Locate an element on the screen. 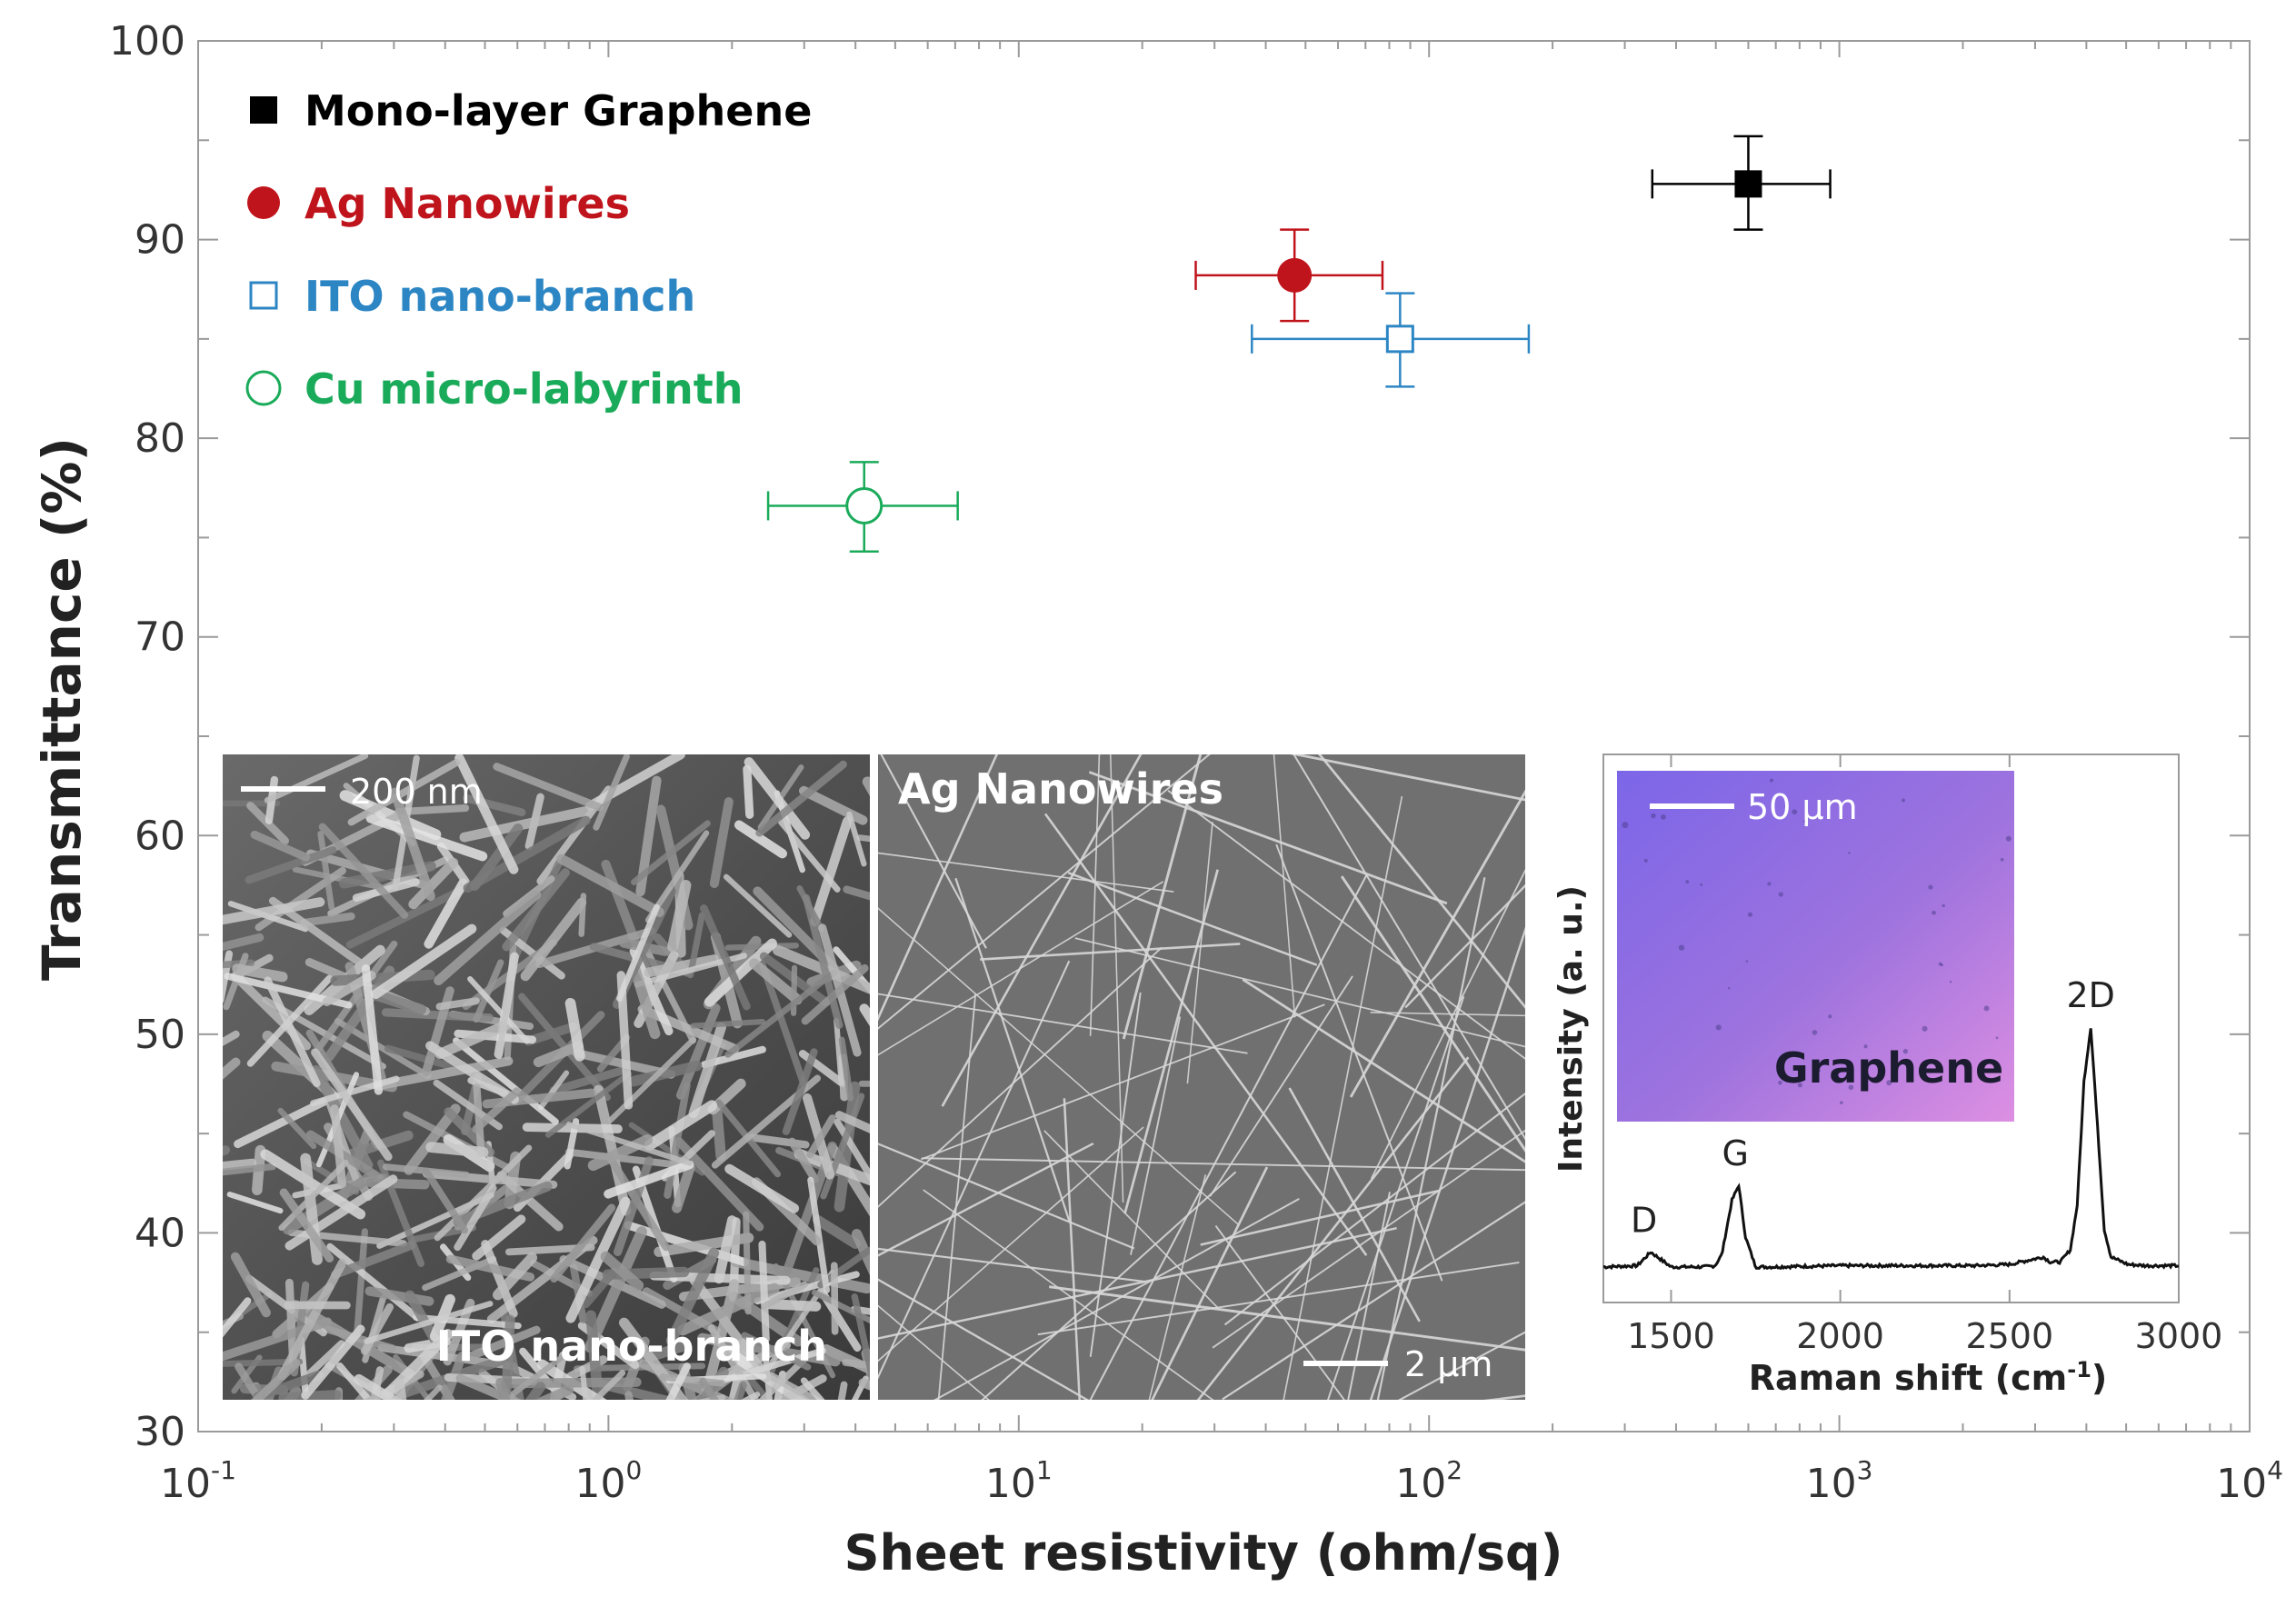 This screenshot has height=1607, width=2296. x-tick-exponent: 0 is located at coordinates (633, 1470).